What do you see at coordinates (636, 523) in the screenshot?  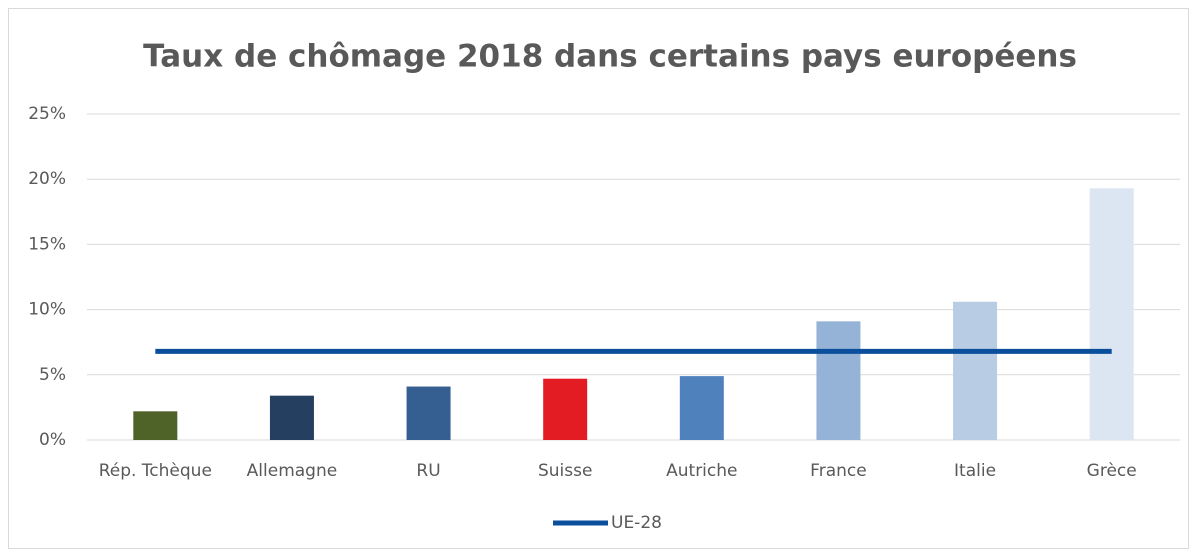 I see `legend-label: UE-28` at bounding box center [636, 523].